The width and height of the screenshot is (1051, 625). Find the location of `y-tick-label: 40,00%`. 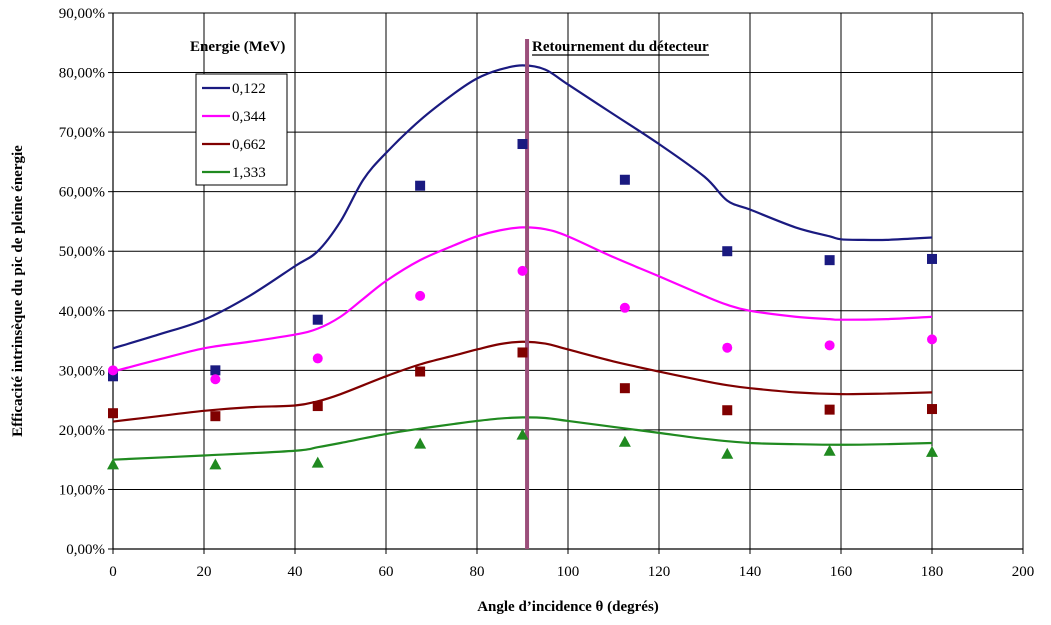

y-tick-label: 40,00% is located at coordinates (82, 312).